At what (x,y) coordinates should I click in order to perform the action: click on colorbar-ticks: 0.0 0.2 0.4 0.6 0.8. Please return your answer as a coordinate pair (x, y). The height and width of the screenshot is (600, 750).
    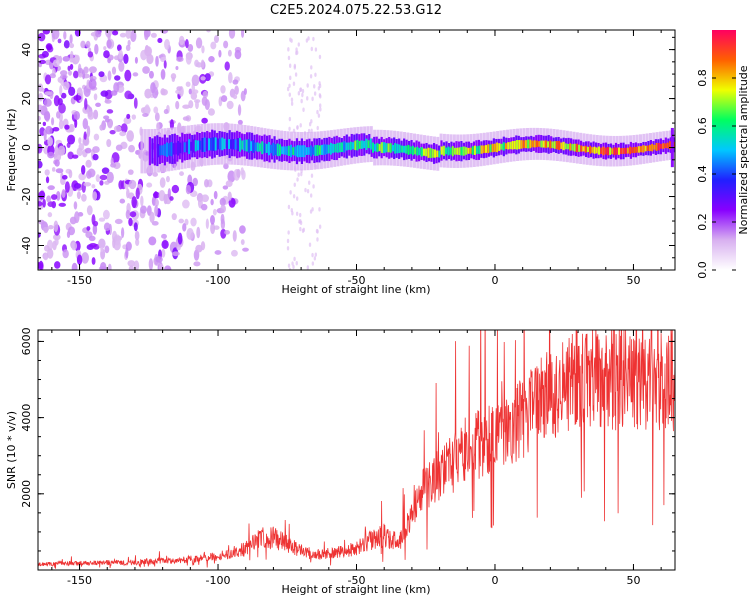
    Looking at the image, I should click on (716, 174).